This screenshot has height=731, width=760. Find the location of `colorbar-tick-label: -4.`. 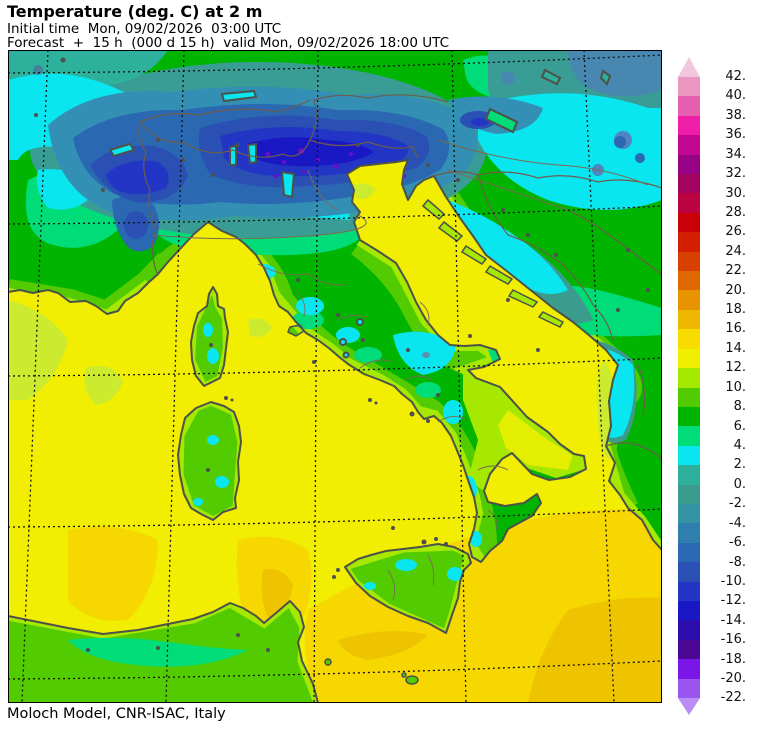

colorbar-tick-label: -4. is located at coordinates (737, 523).